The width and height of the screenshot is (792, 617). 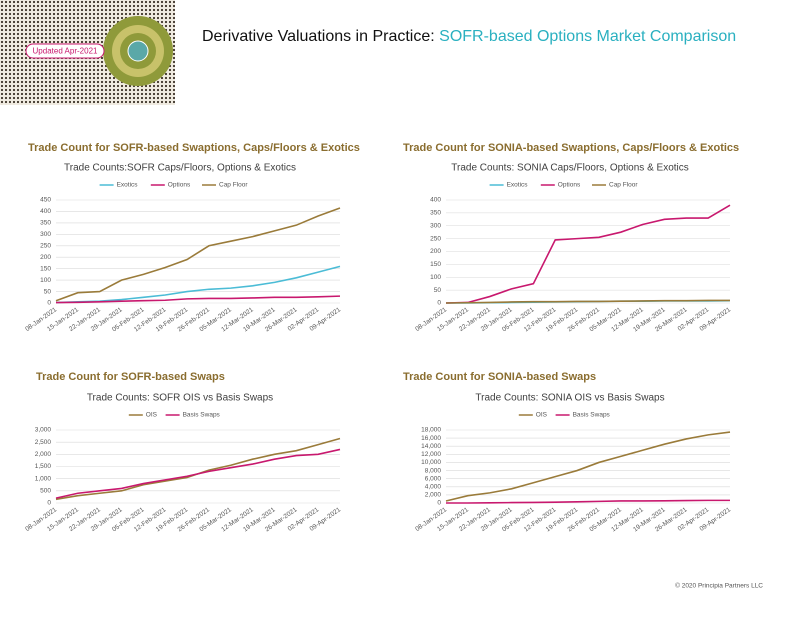 What do you see at coordinates (719, 586) in the screenshot?
I see `copyright: © 2020 Principia Partners LLC` at bounding box center [719, 586].